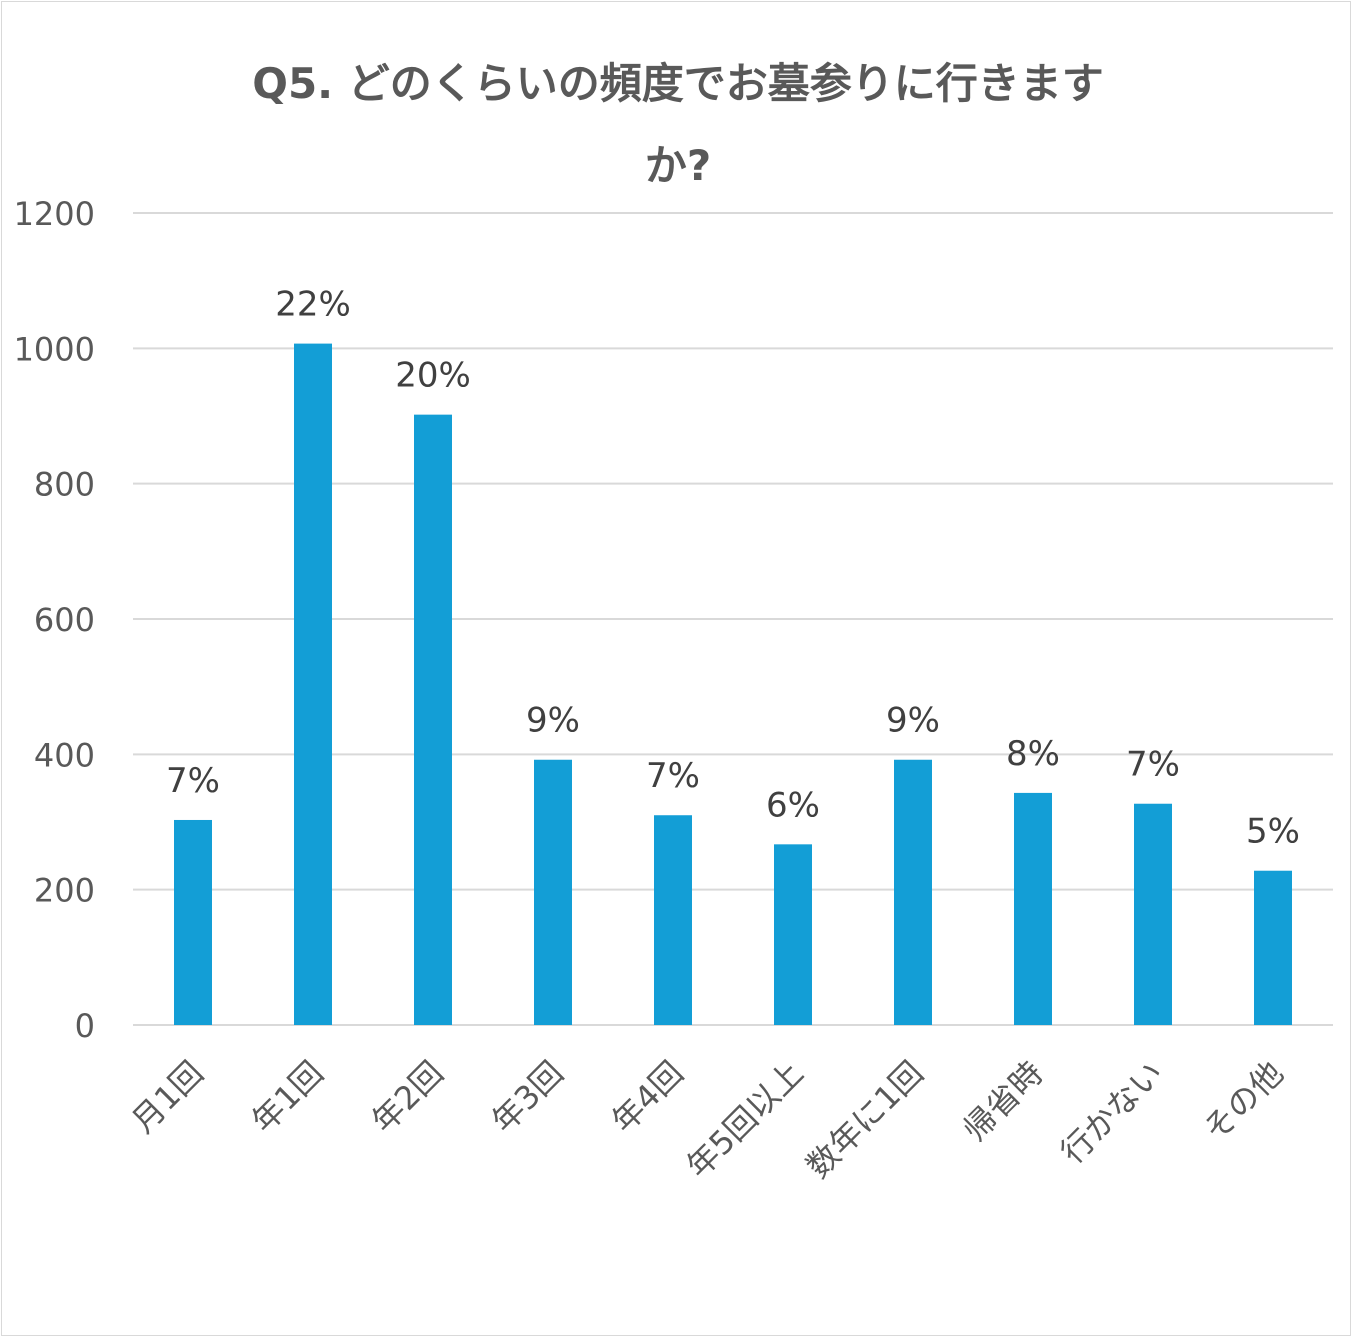  I want to click on x-category-label: 年4回, so click(647, 1097).